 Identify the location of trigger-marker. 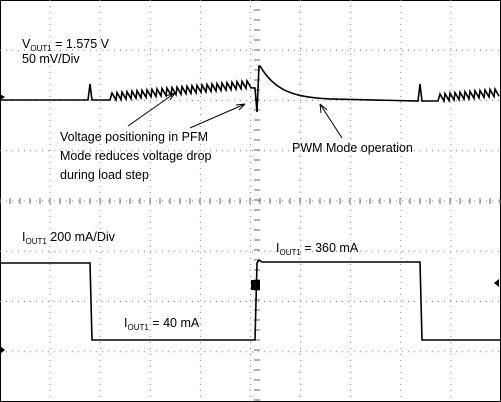
(255, 285).